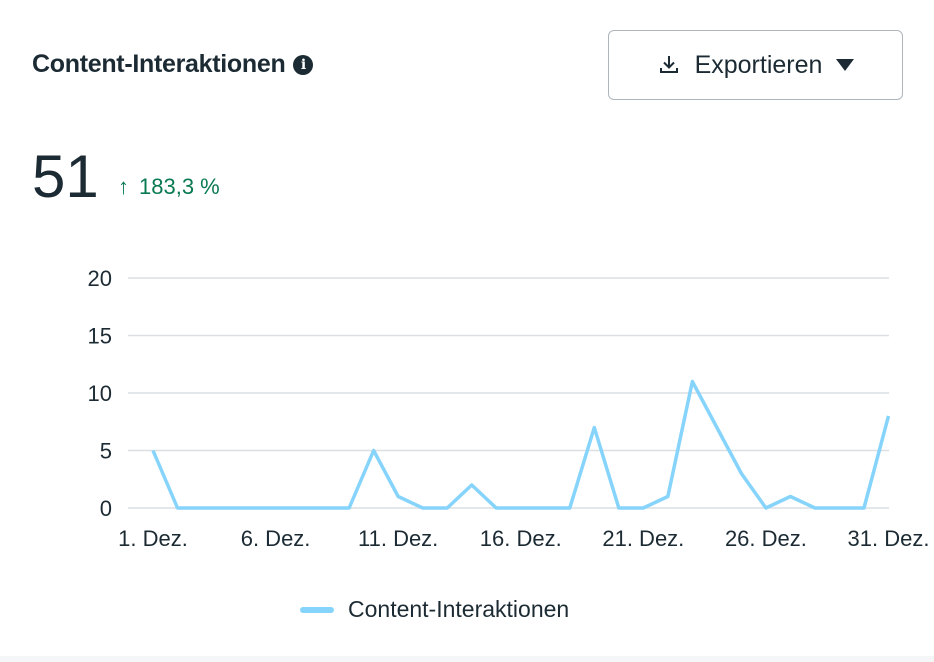  Describe the element at coordinates (521, 538) in the screenshot. I see `x-tick-label: 16. Dez.` at that location.